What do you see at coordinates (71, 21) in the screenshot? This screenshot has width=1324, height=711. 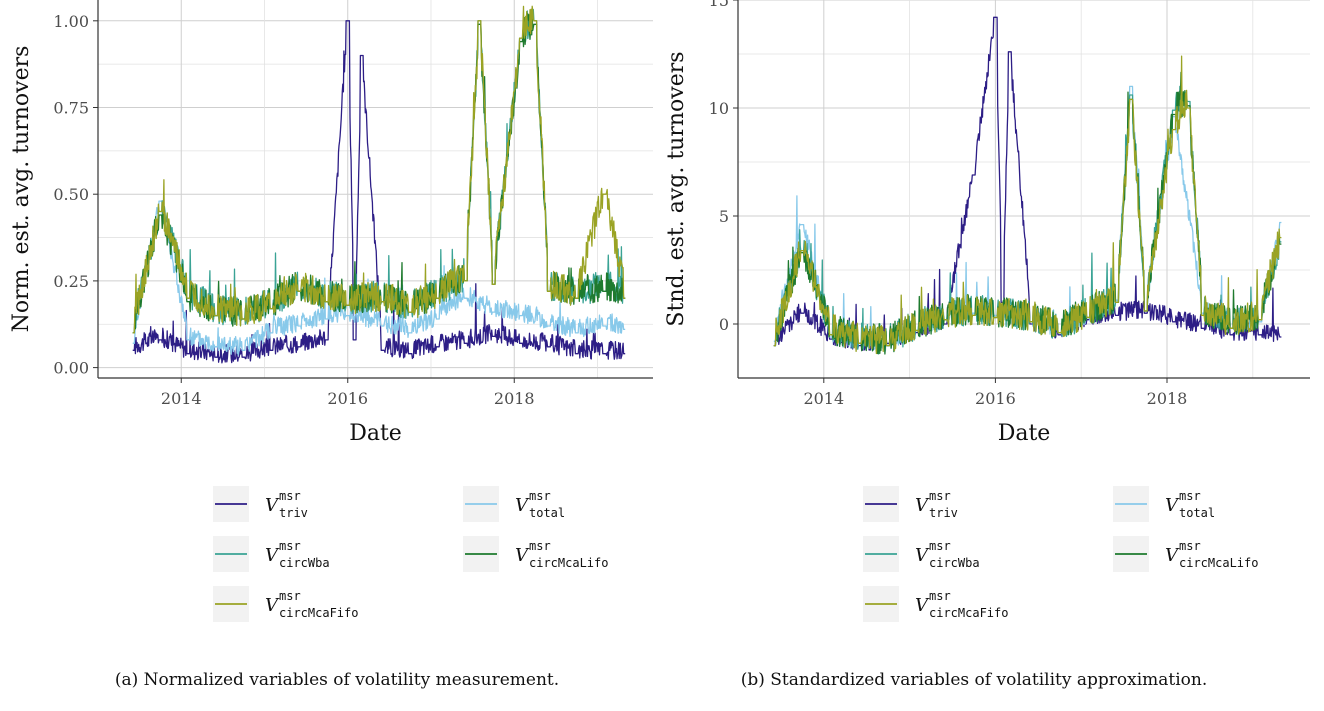 I see `y-tick-label: 1.00` at bounding box center [71, 21].